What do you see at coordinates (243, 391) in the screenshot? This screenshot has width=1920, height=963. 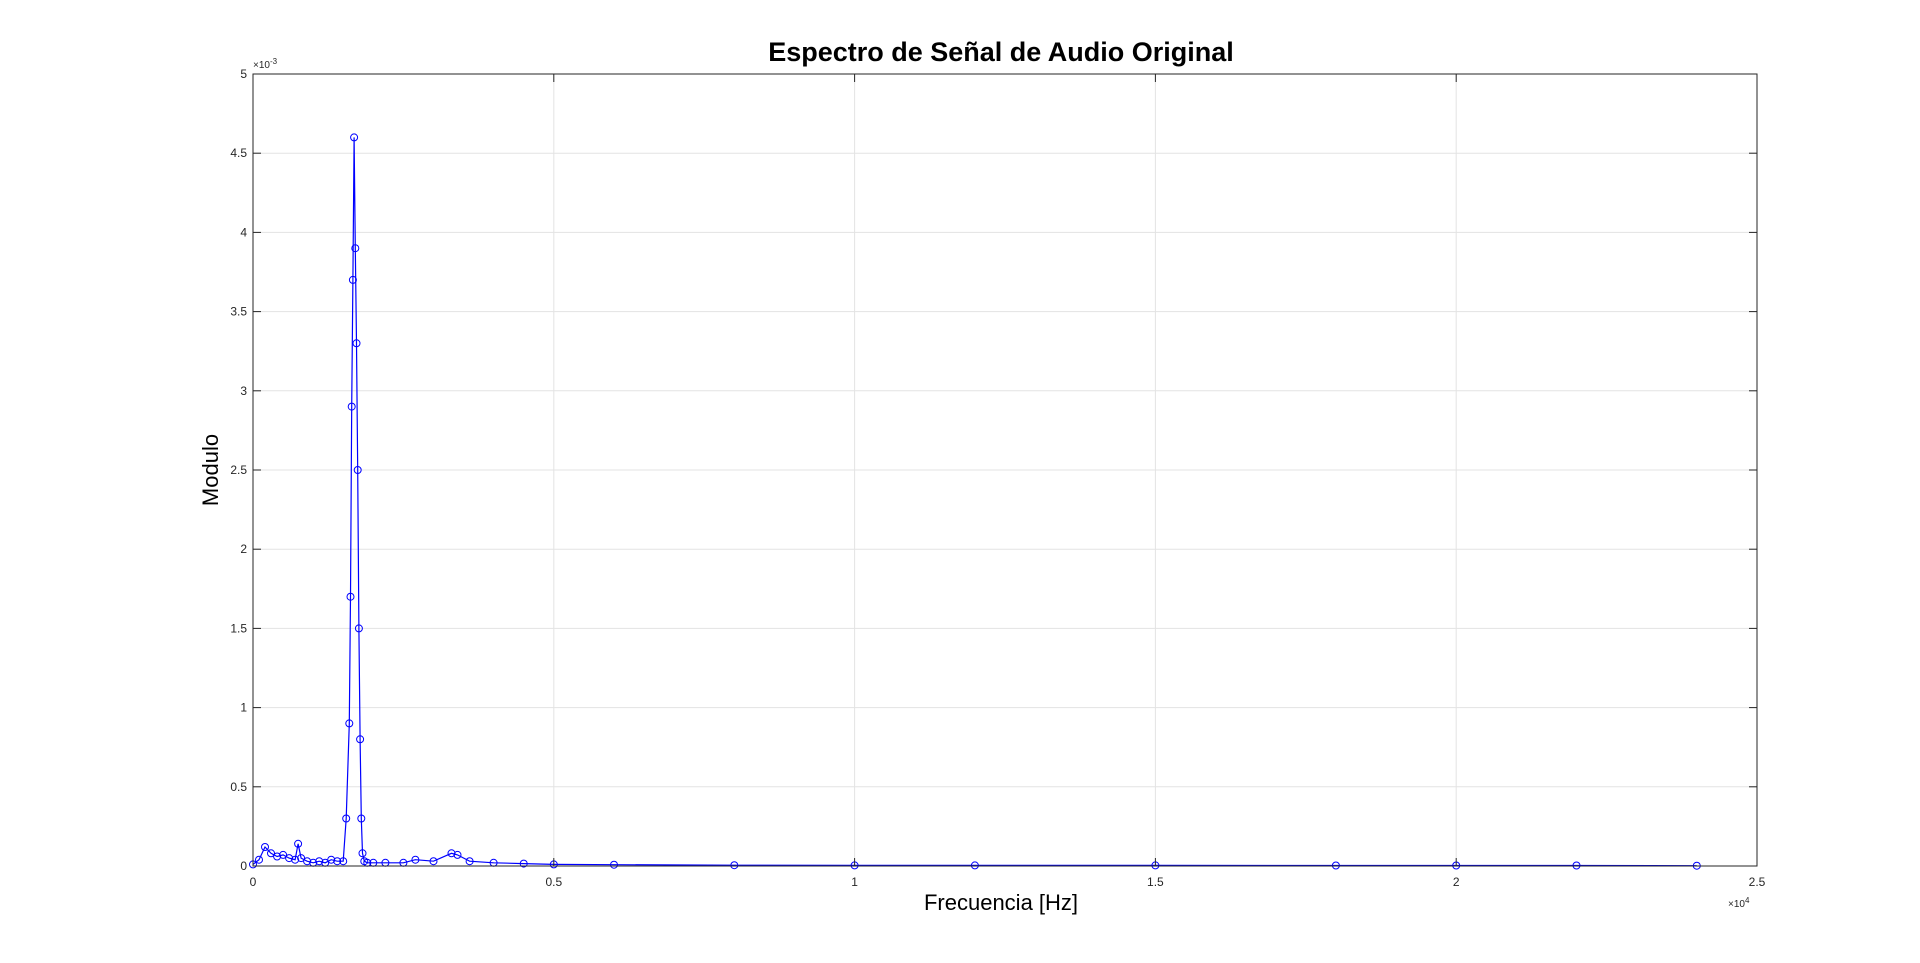 I see `y-tick-label: 3` at bounding box center [243, 391].